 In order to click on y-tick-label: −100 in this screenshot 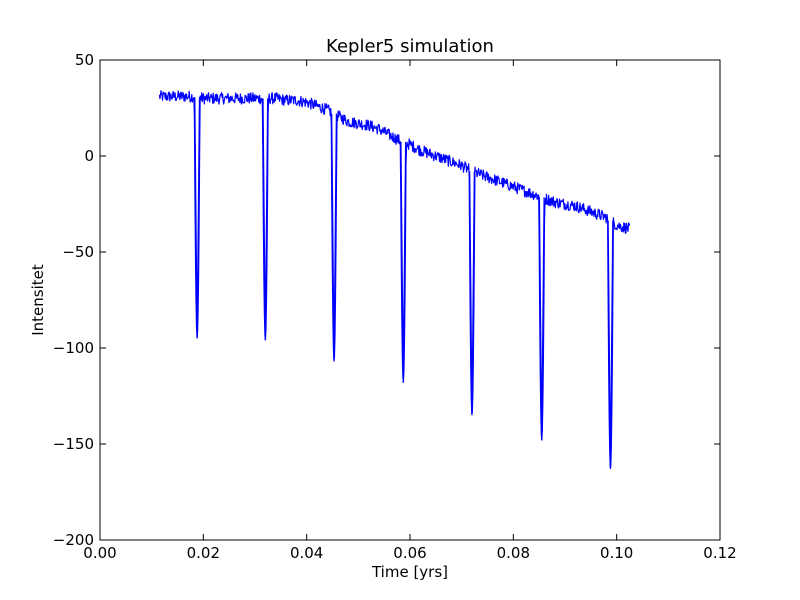, I will do `click(73, 348)`.